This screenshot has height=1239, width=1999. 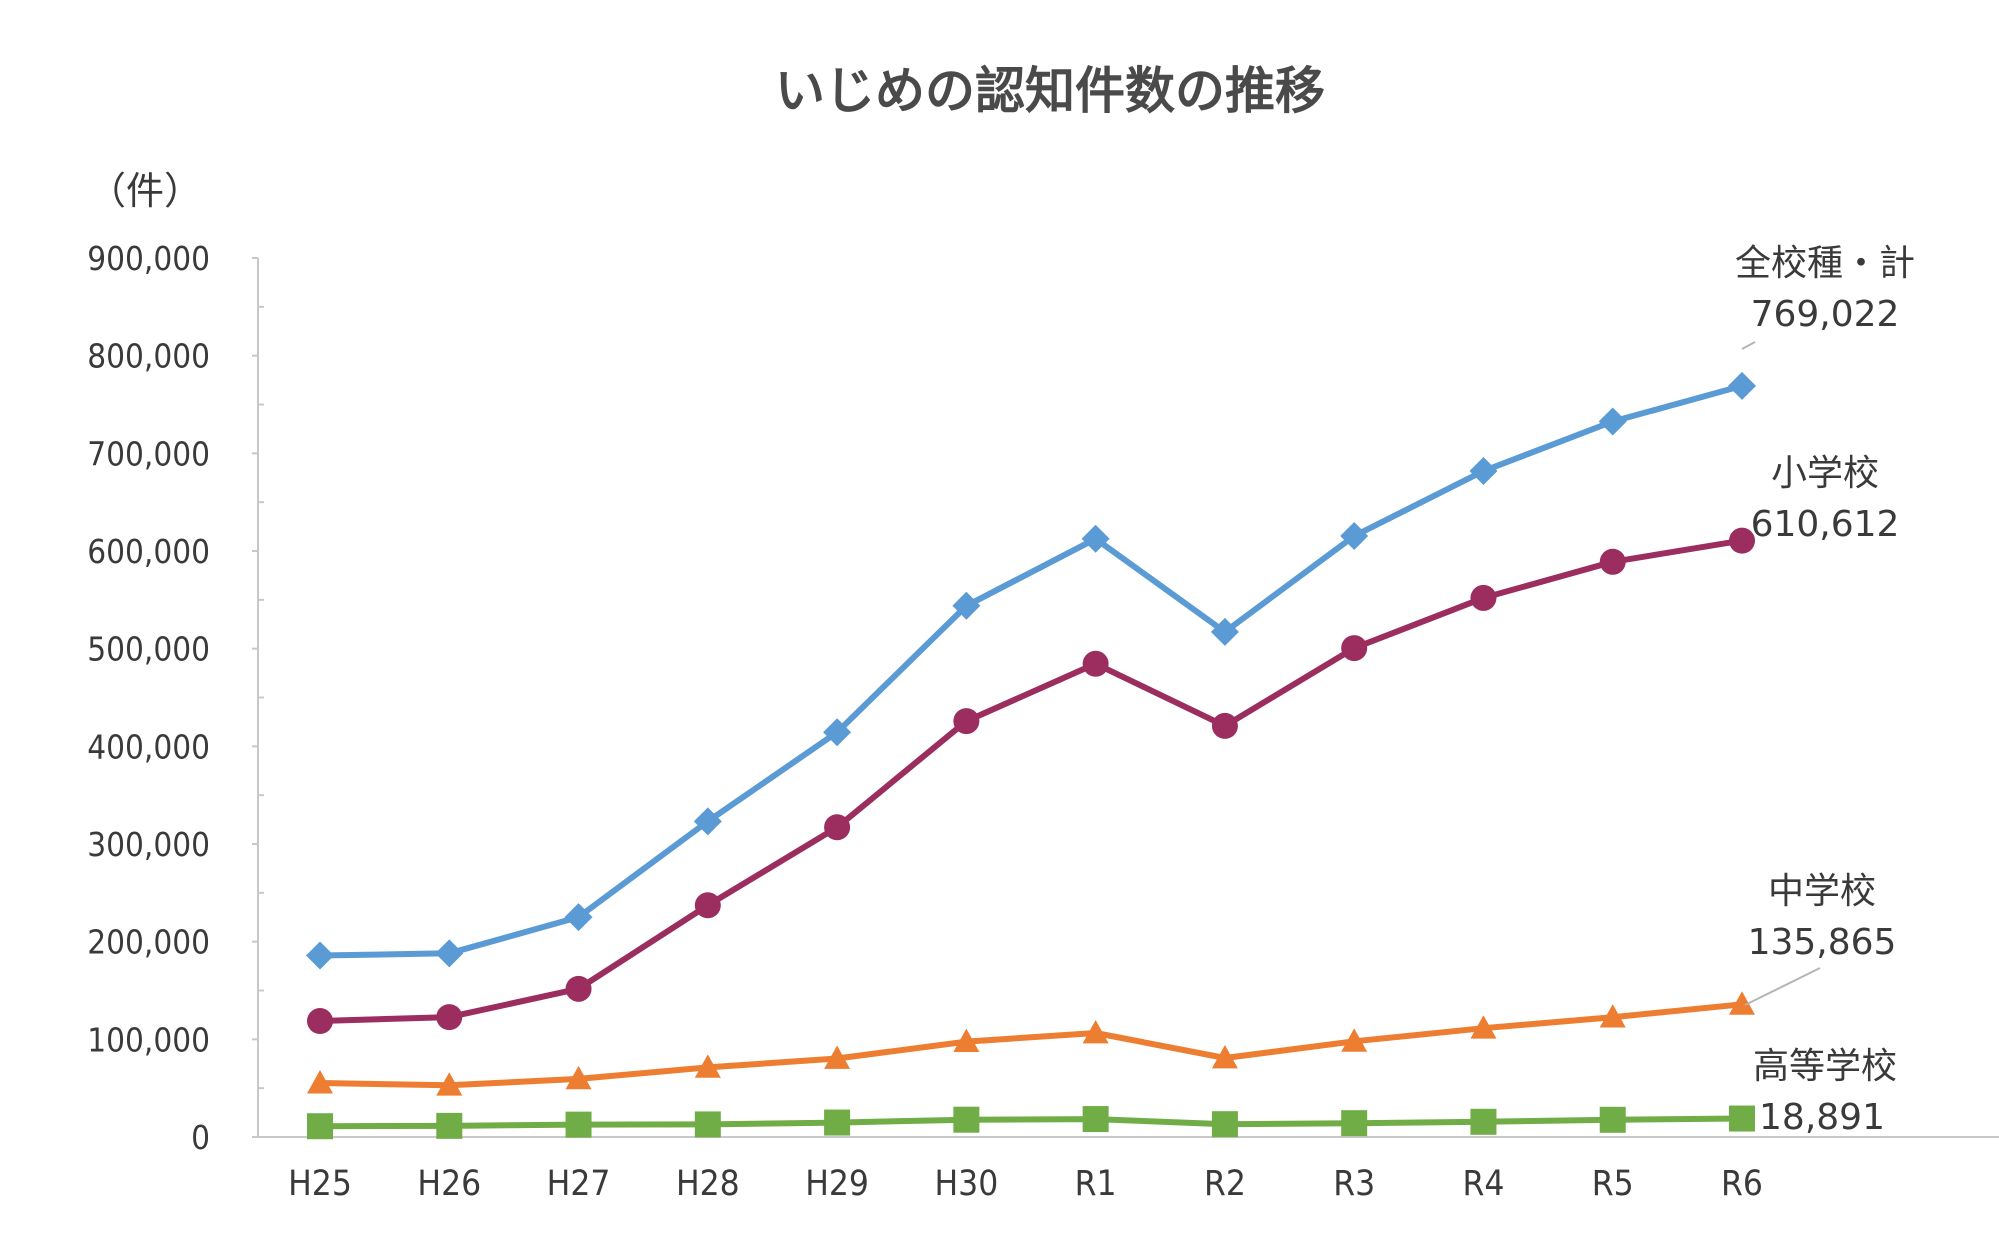 I want to click on x-tick-label: H26, so click(x=449, y=1184).